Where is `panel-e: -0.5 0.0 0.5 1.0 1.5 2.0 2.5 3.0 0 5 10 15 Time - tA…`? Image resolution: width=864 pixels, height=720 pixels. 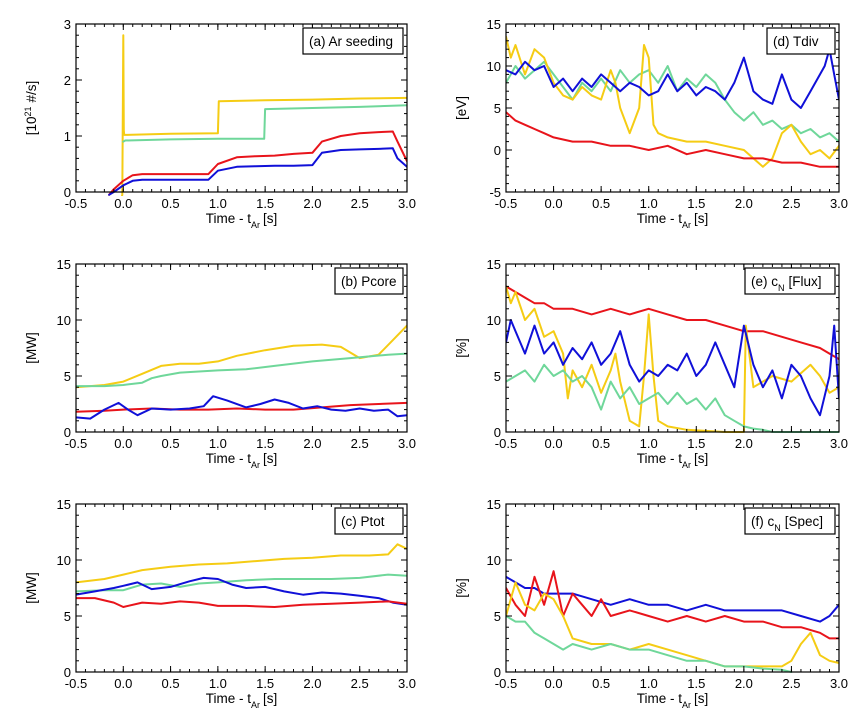
panel-e: -0.5 0.0 0.5 1.0 1.5 2.0 2.5 3.0 0 5 10 15 Time - tA… is located at coordinates (651, 363).